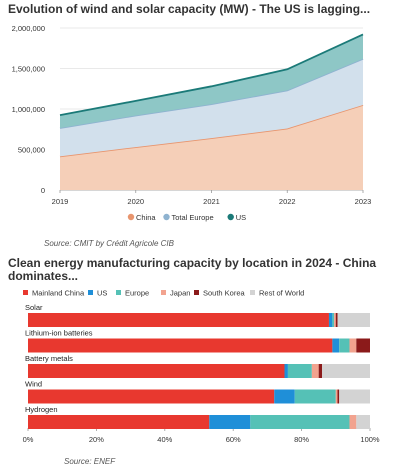 The width and height of the screenshot is (406, 468). What do you see at coordinates (109, 243) in the screenshot?
I see `chart1-source: Source: CMIT by Crédit Agricole CIB` at bounding box center [109, 243].